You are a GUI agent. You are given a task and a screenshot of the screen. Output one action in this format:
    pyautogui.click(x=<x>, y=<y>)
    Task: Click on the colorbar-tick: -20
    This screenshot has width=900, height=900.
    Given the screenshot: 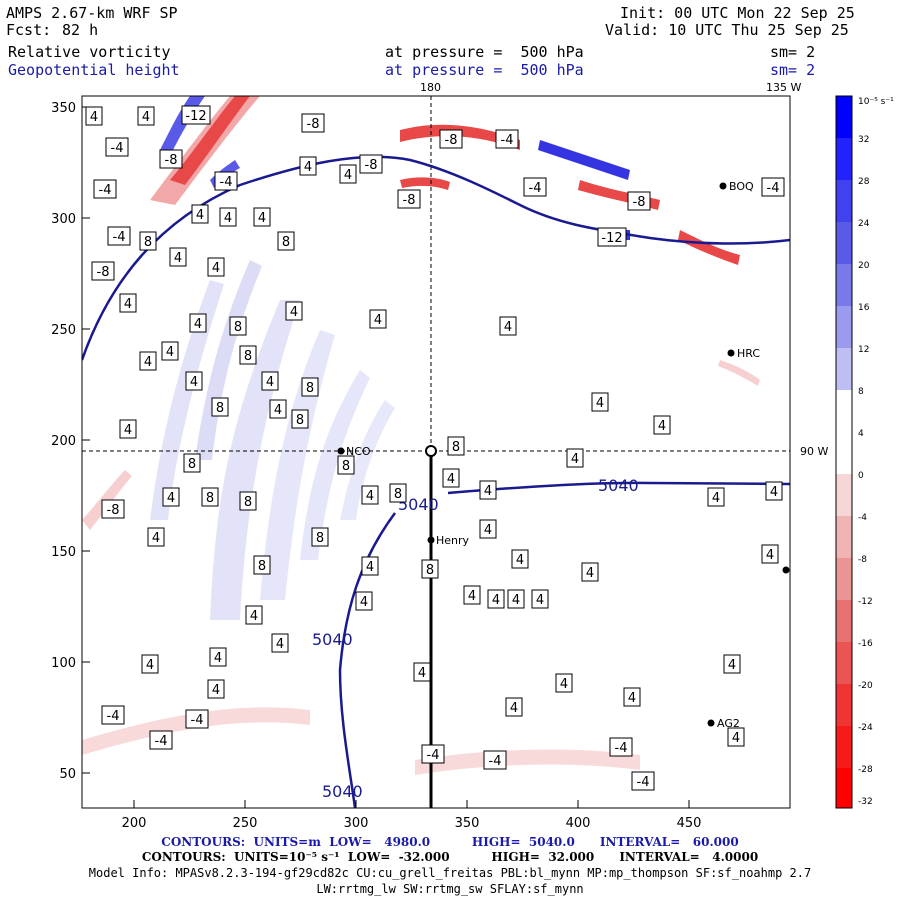 What is the action you would take?
    pyautogui.click(x=865, y=686)
    